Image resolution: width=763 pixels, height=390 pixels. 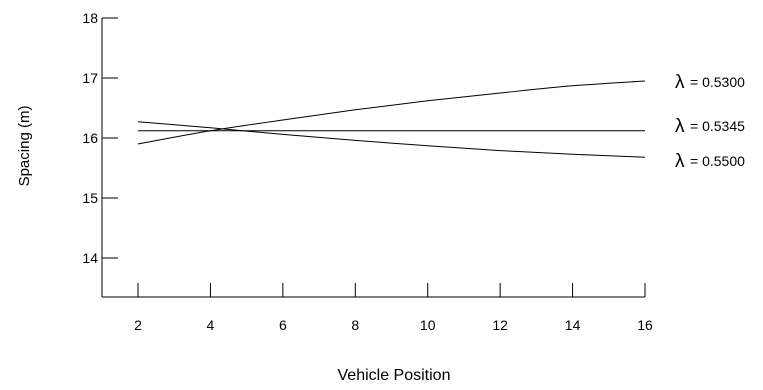 I want to click on series-lines, so click(x=391, y=119).